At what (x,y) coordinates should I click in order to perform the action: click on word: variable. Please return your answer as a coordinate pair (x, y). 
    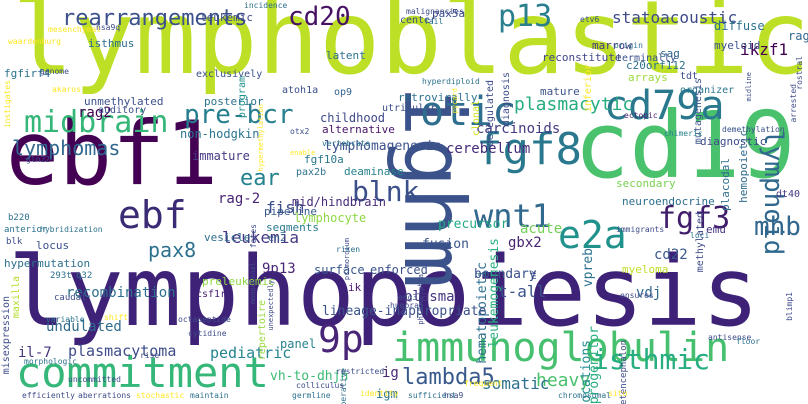
    Looking at the image, I should click on (65, 319).